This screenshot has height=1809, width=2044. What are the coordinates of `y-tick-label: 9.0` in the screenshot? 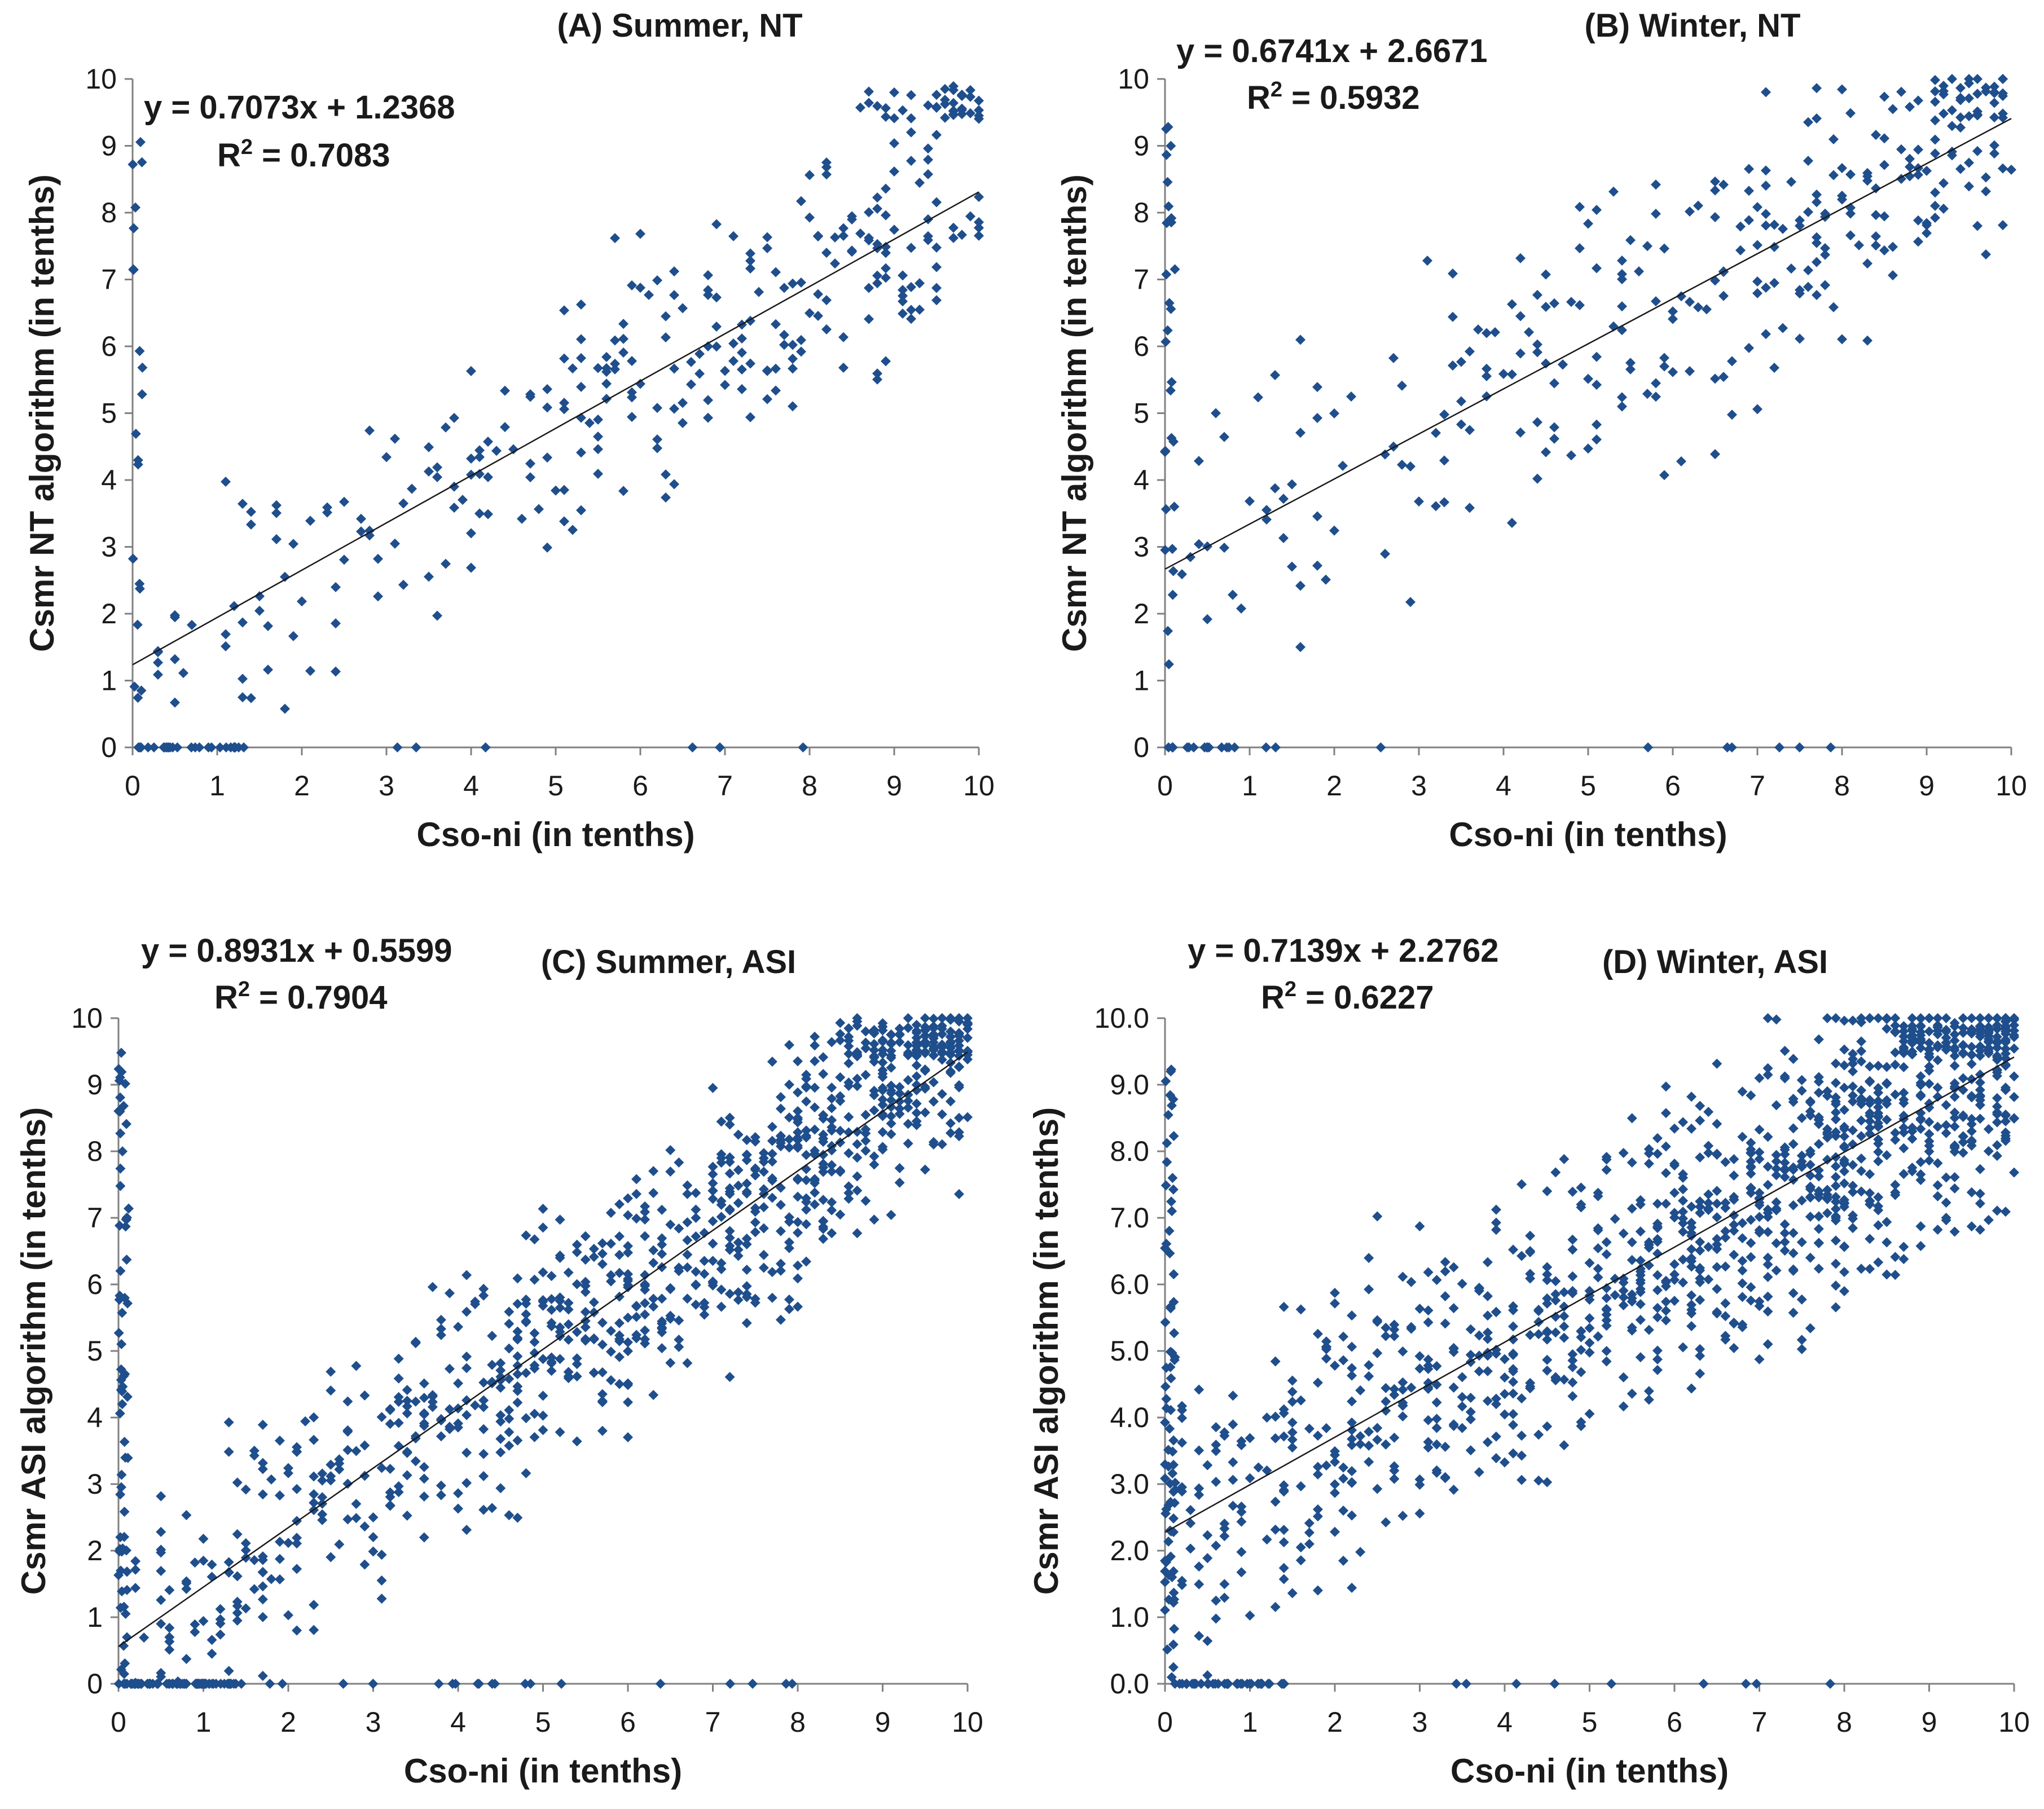 It's located at (1129, 1085).